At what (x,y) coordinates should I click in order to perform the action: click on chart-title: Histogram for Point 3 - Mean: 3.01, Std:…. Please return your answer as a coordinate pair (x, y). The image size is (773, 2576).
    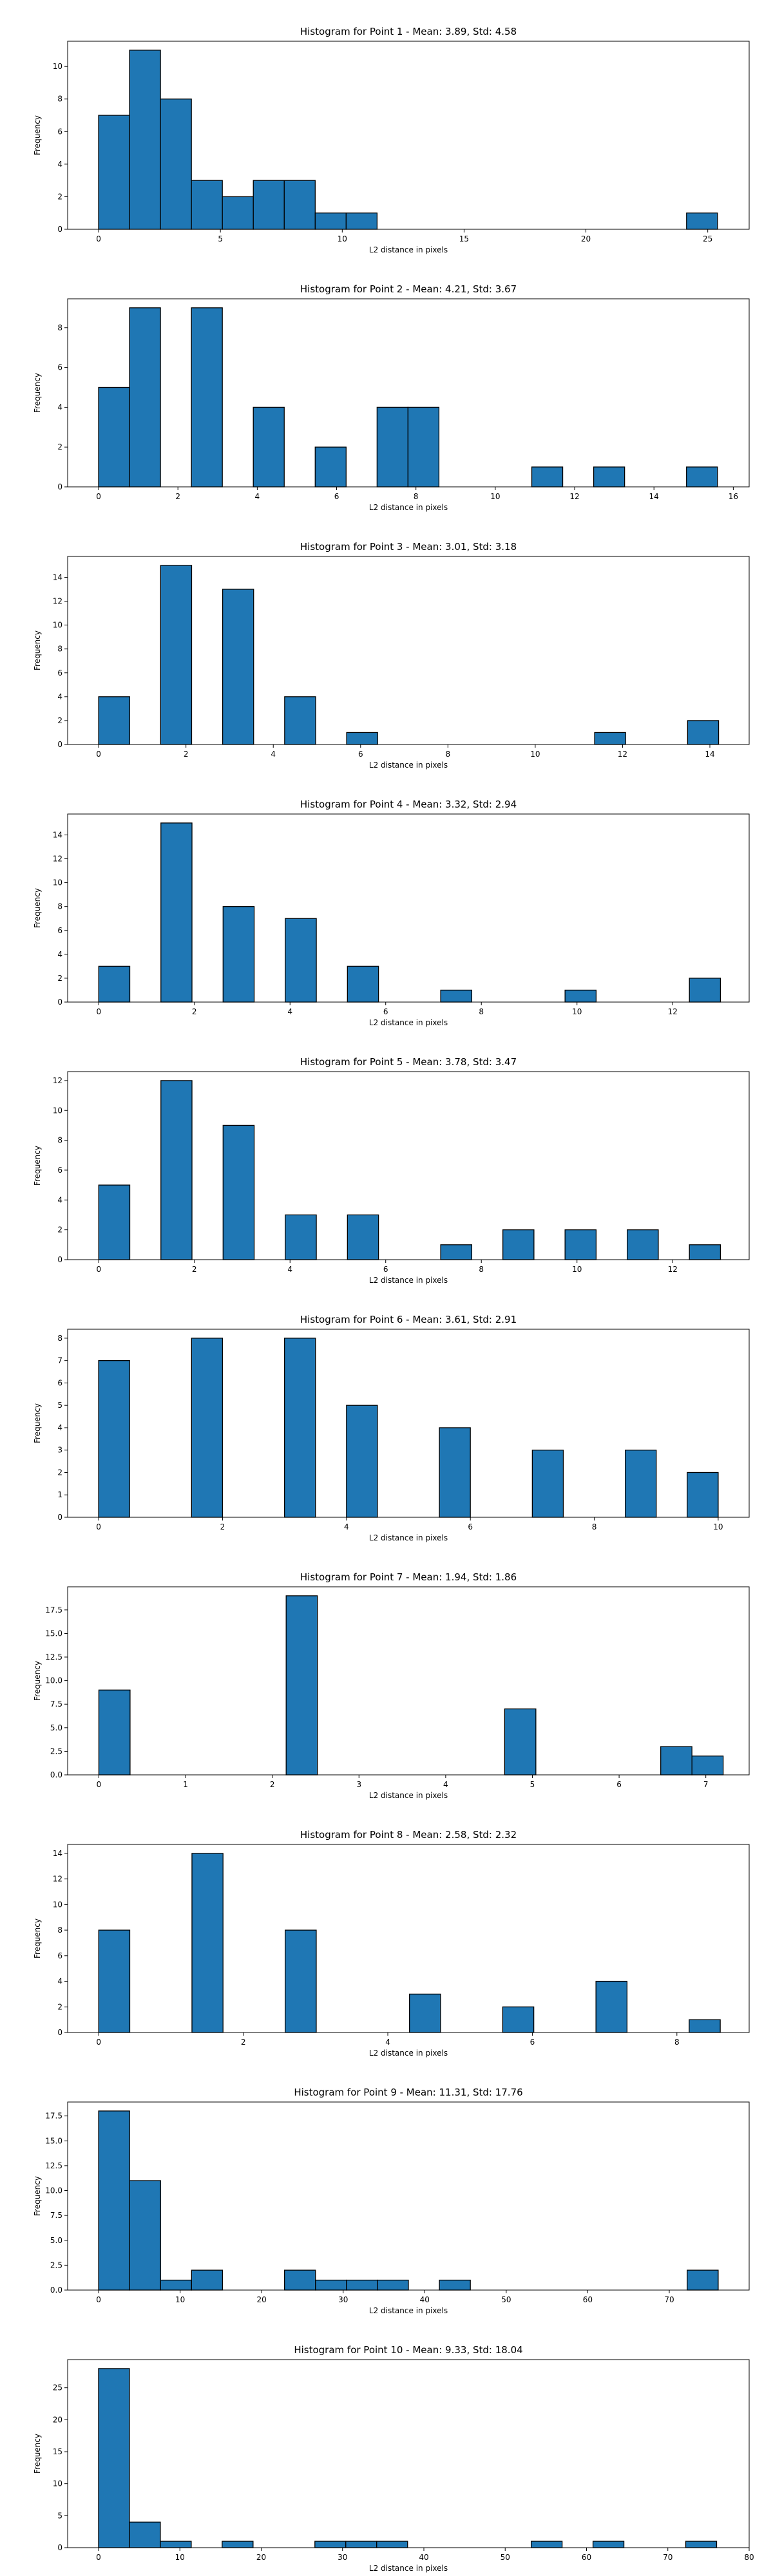
    Looking at the image, I should click on (408, 547).